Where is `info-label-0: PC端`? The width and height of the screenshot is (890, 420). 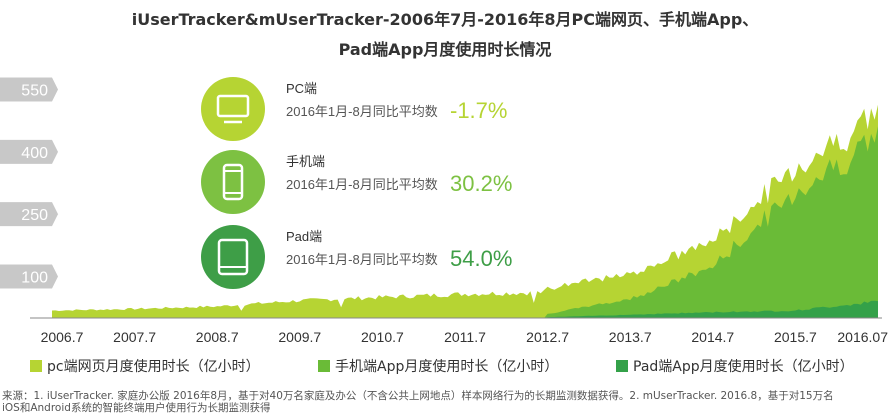
info-label-0: PC端 is located at coordinates (301, 88).